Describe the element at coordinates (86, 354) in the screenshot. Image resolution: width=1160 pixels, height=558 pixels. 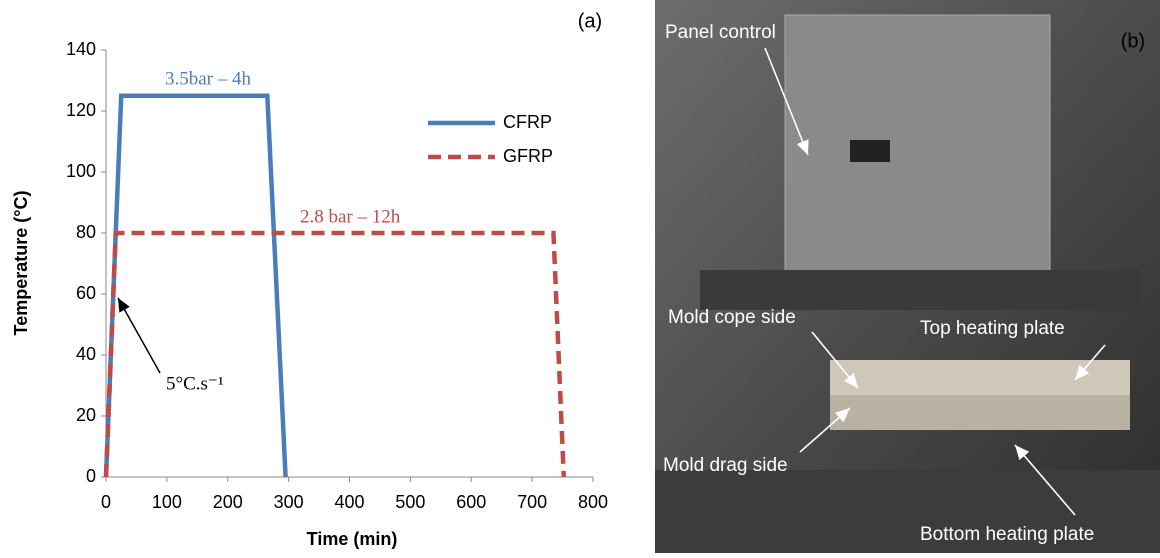
I see `y-tick-label: 40` at that location.